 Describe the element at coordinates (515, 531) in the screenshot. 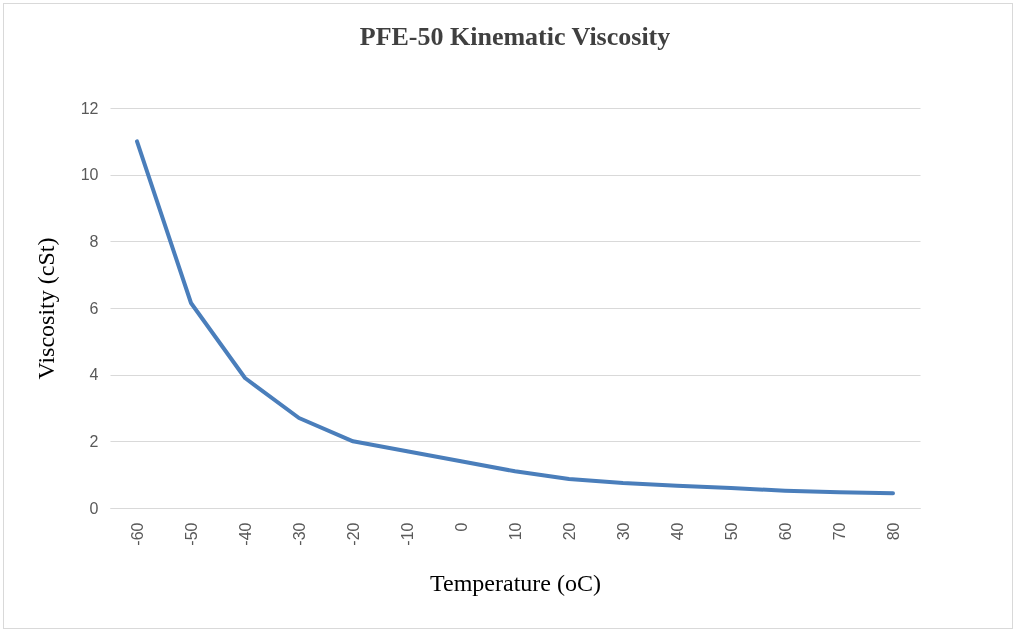

I see `x-tick-label: 10` at that location.